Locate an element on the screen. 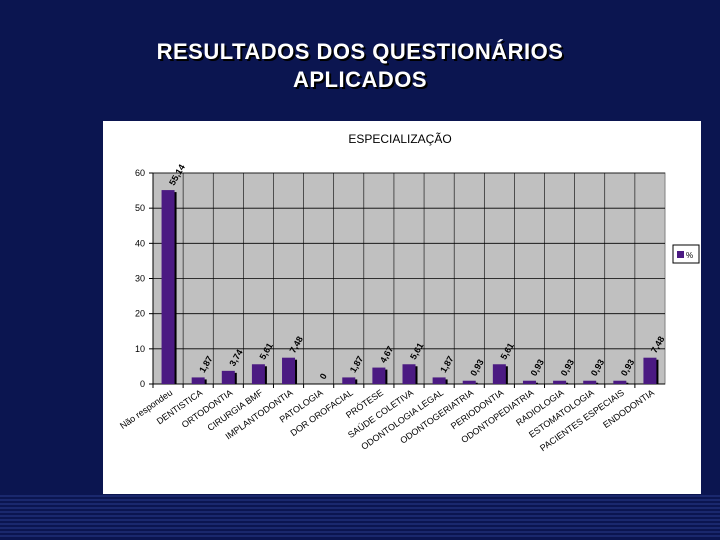 Image resolution: width=720 pixels, height=540 pixels. data-label: 0 is located at coordinates (323, 376).